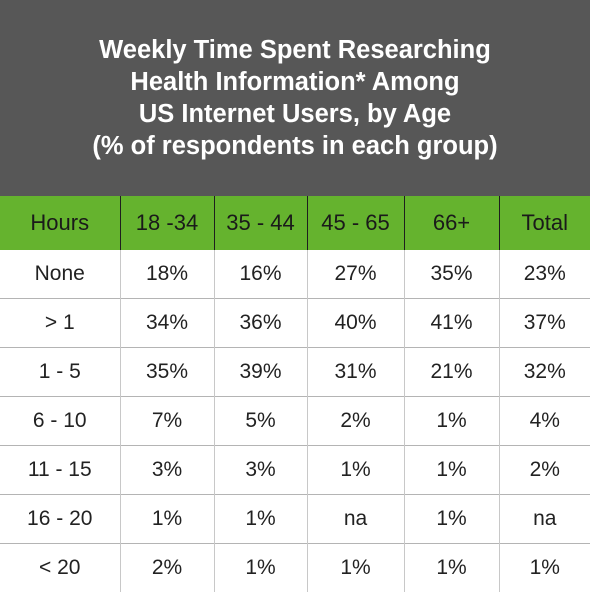 This screenshot has height=592, width=590. Describe the element at coordinates (544, 470) in the screenshot. I see `cell-total: 2%` at that location.